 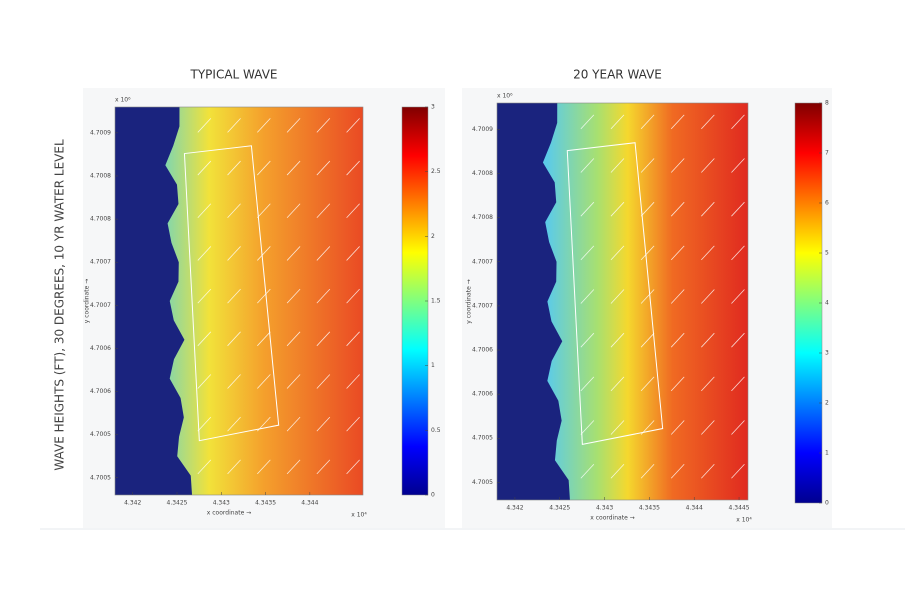 What do you see at coordinates (533, 301) in the screenshot?
I see `land` at bounding box center [533, 301].